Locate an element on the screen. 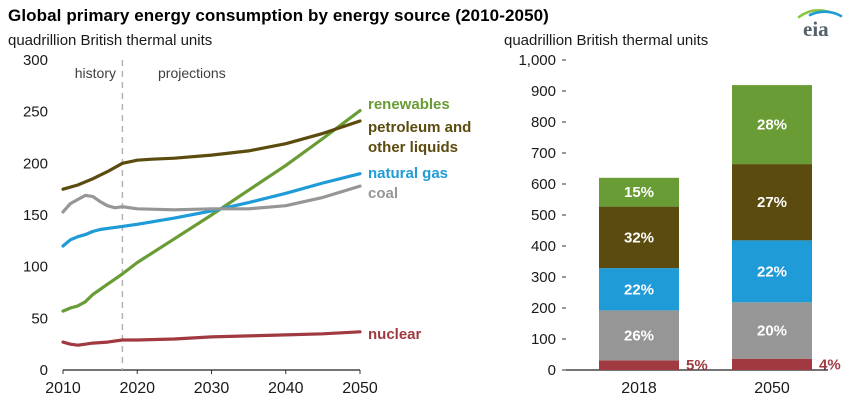 Image resolution: width=858 pixels, height=409 pixels. series-label-nuclear: nuclear is located at coordinates (395, 334).